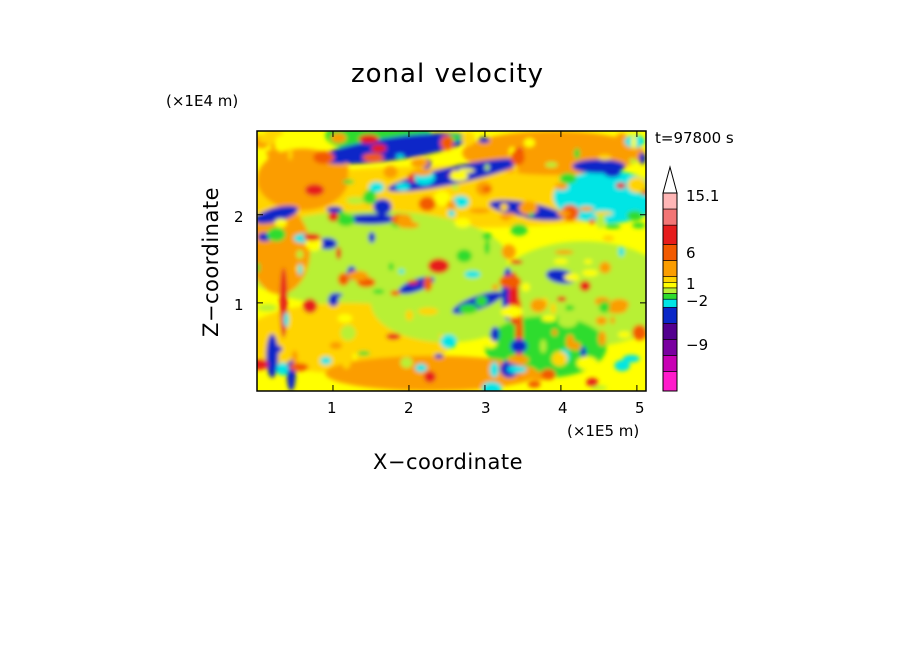 The image size is (904, 654). Describe the element at coordinates (486, 408) in the screenshot. I see `x-tick-label: 3` at that location.